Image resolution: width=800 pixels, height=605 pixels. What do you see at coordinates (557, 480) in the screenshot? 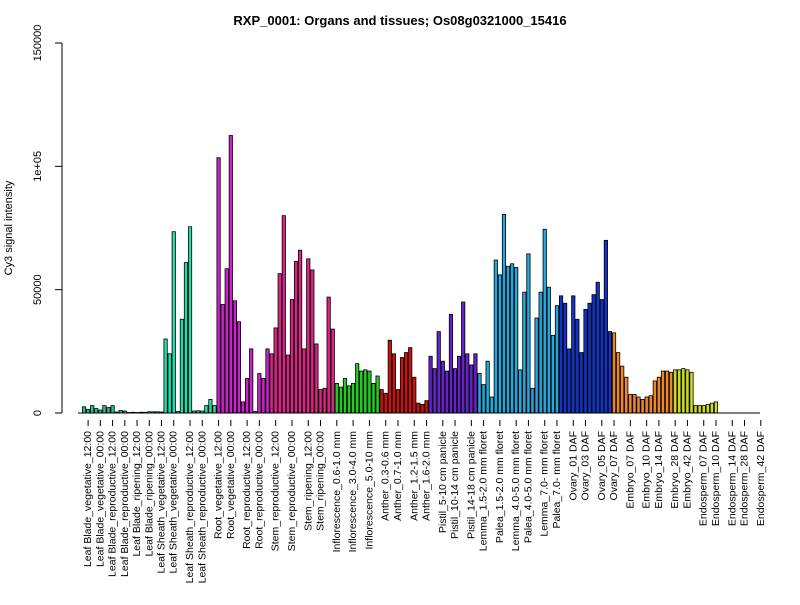
I see `x-tick-label: Palea_7.0- mm floret` at bounding box center [557, 480].